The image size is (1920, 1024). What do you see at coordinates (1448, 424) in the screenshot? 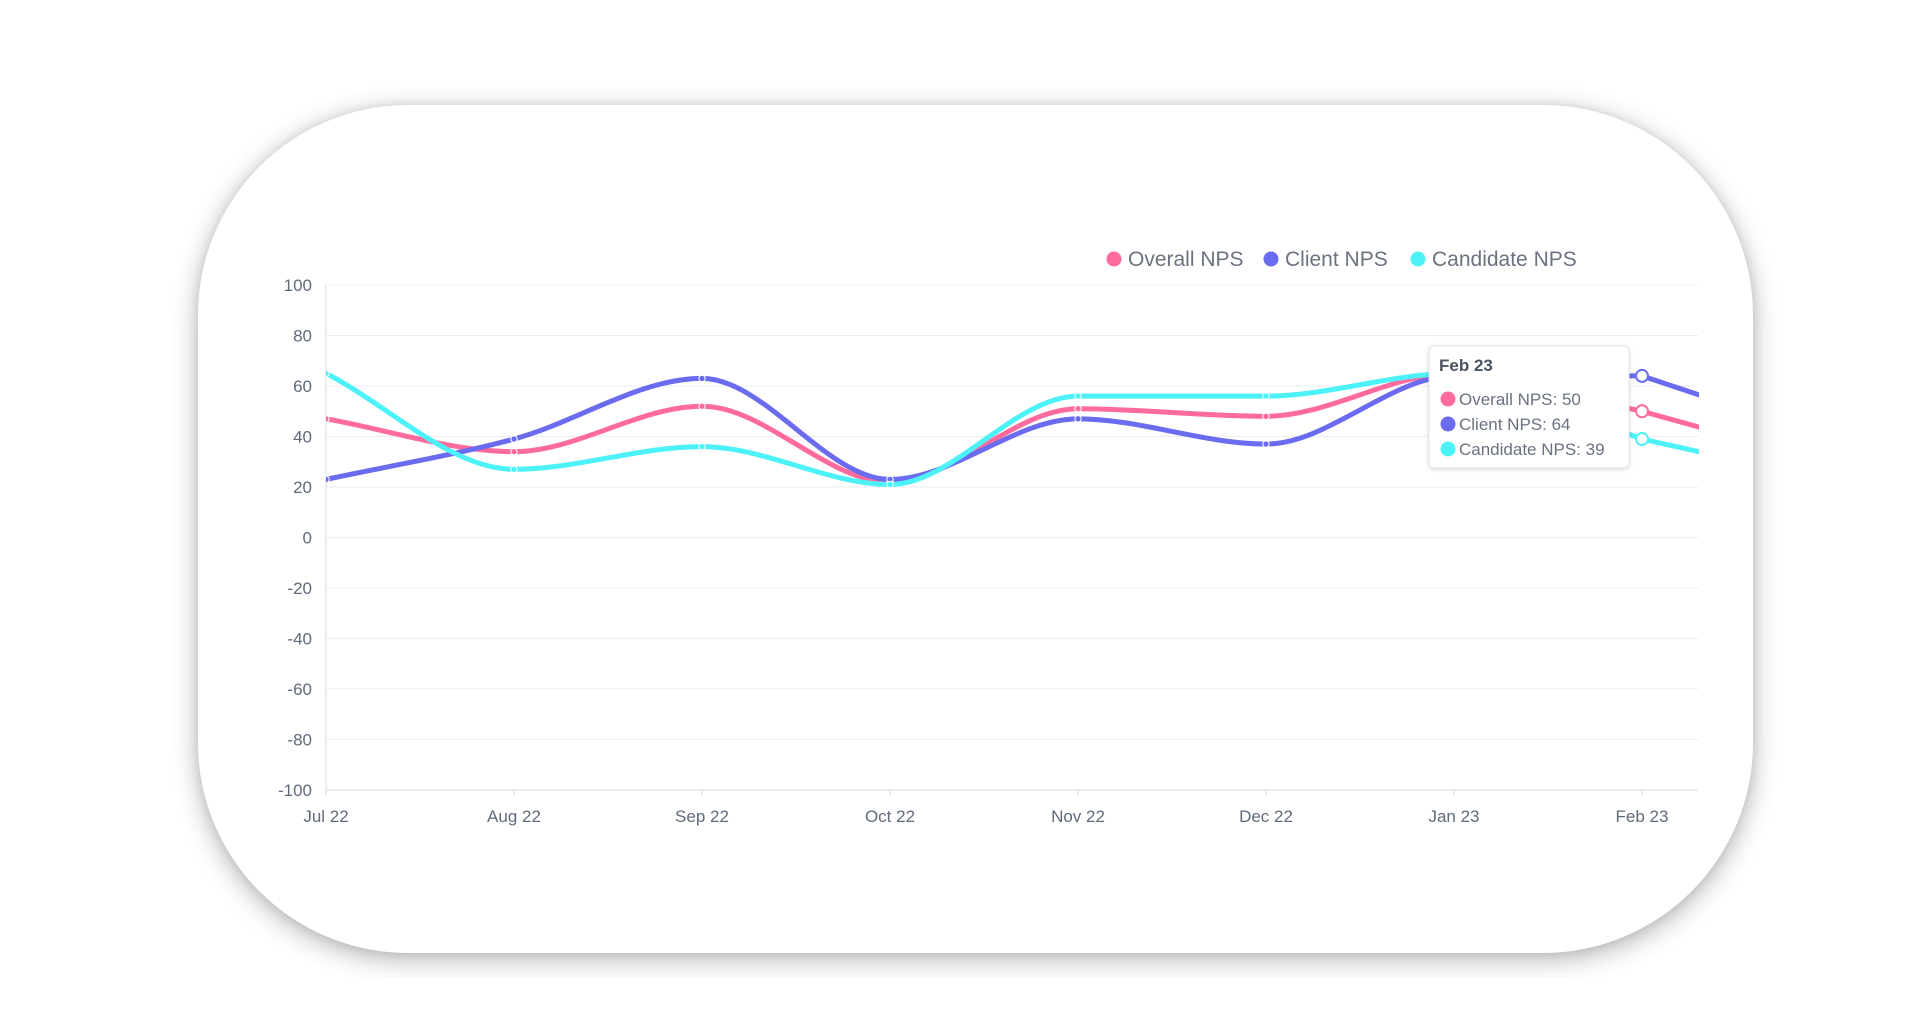
I see `tooltip-marker-client` at bounding box center [1448, 424].